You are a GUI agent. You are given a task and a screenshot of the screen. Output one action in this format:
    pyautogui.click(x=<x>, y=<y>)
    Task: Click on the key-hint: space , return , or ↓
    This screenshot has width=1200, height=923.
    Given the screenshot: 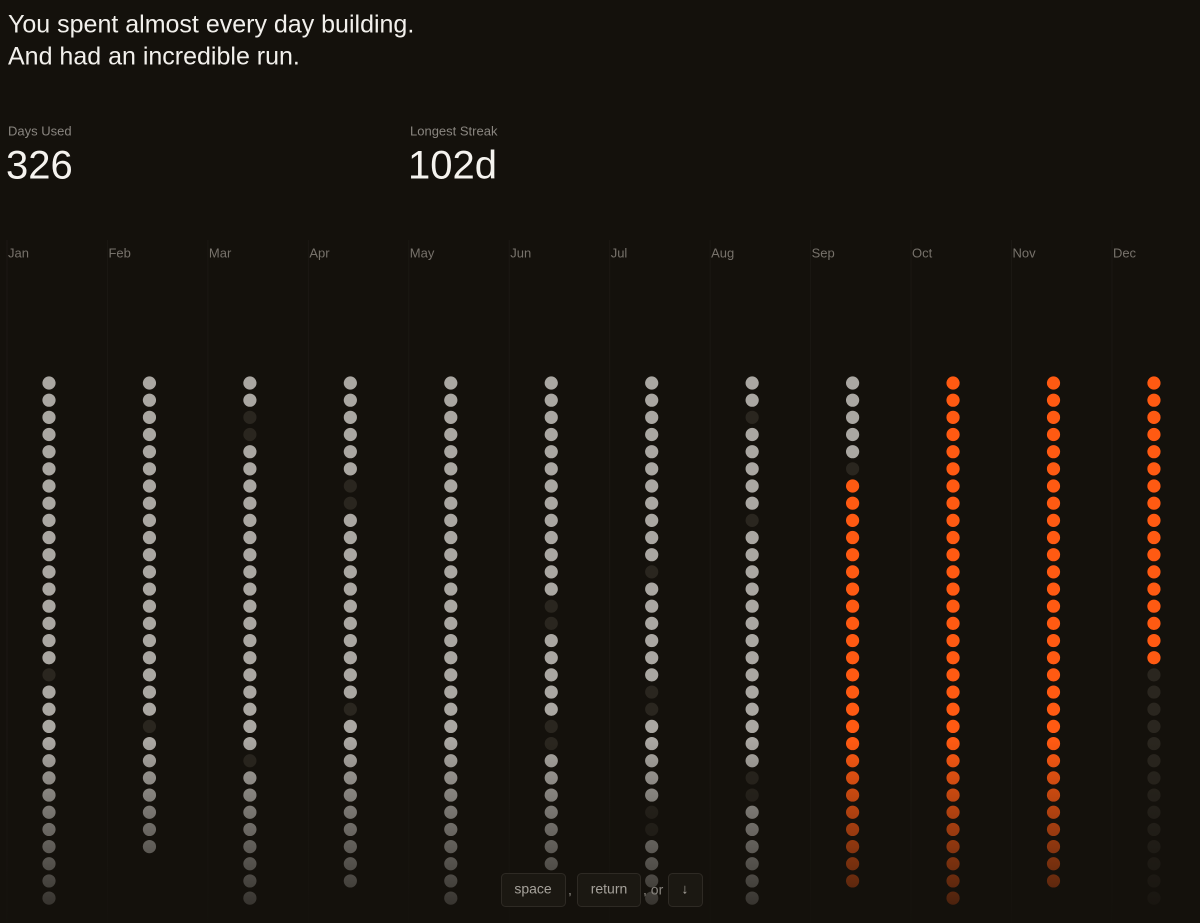 What is the action you would take?
    pyautogui.click(x=602, y=890)
    